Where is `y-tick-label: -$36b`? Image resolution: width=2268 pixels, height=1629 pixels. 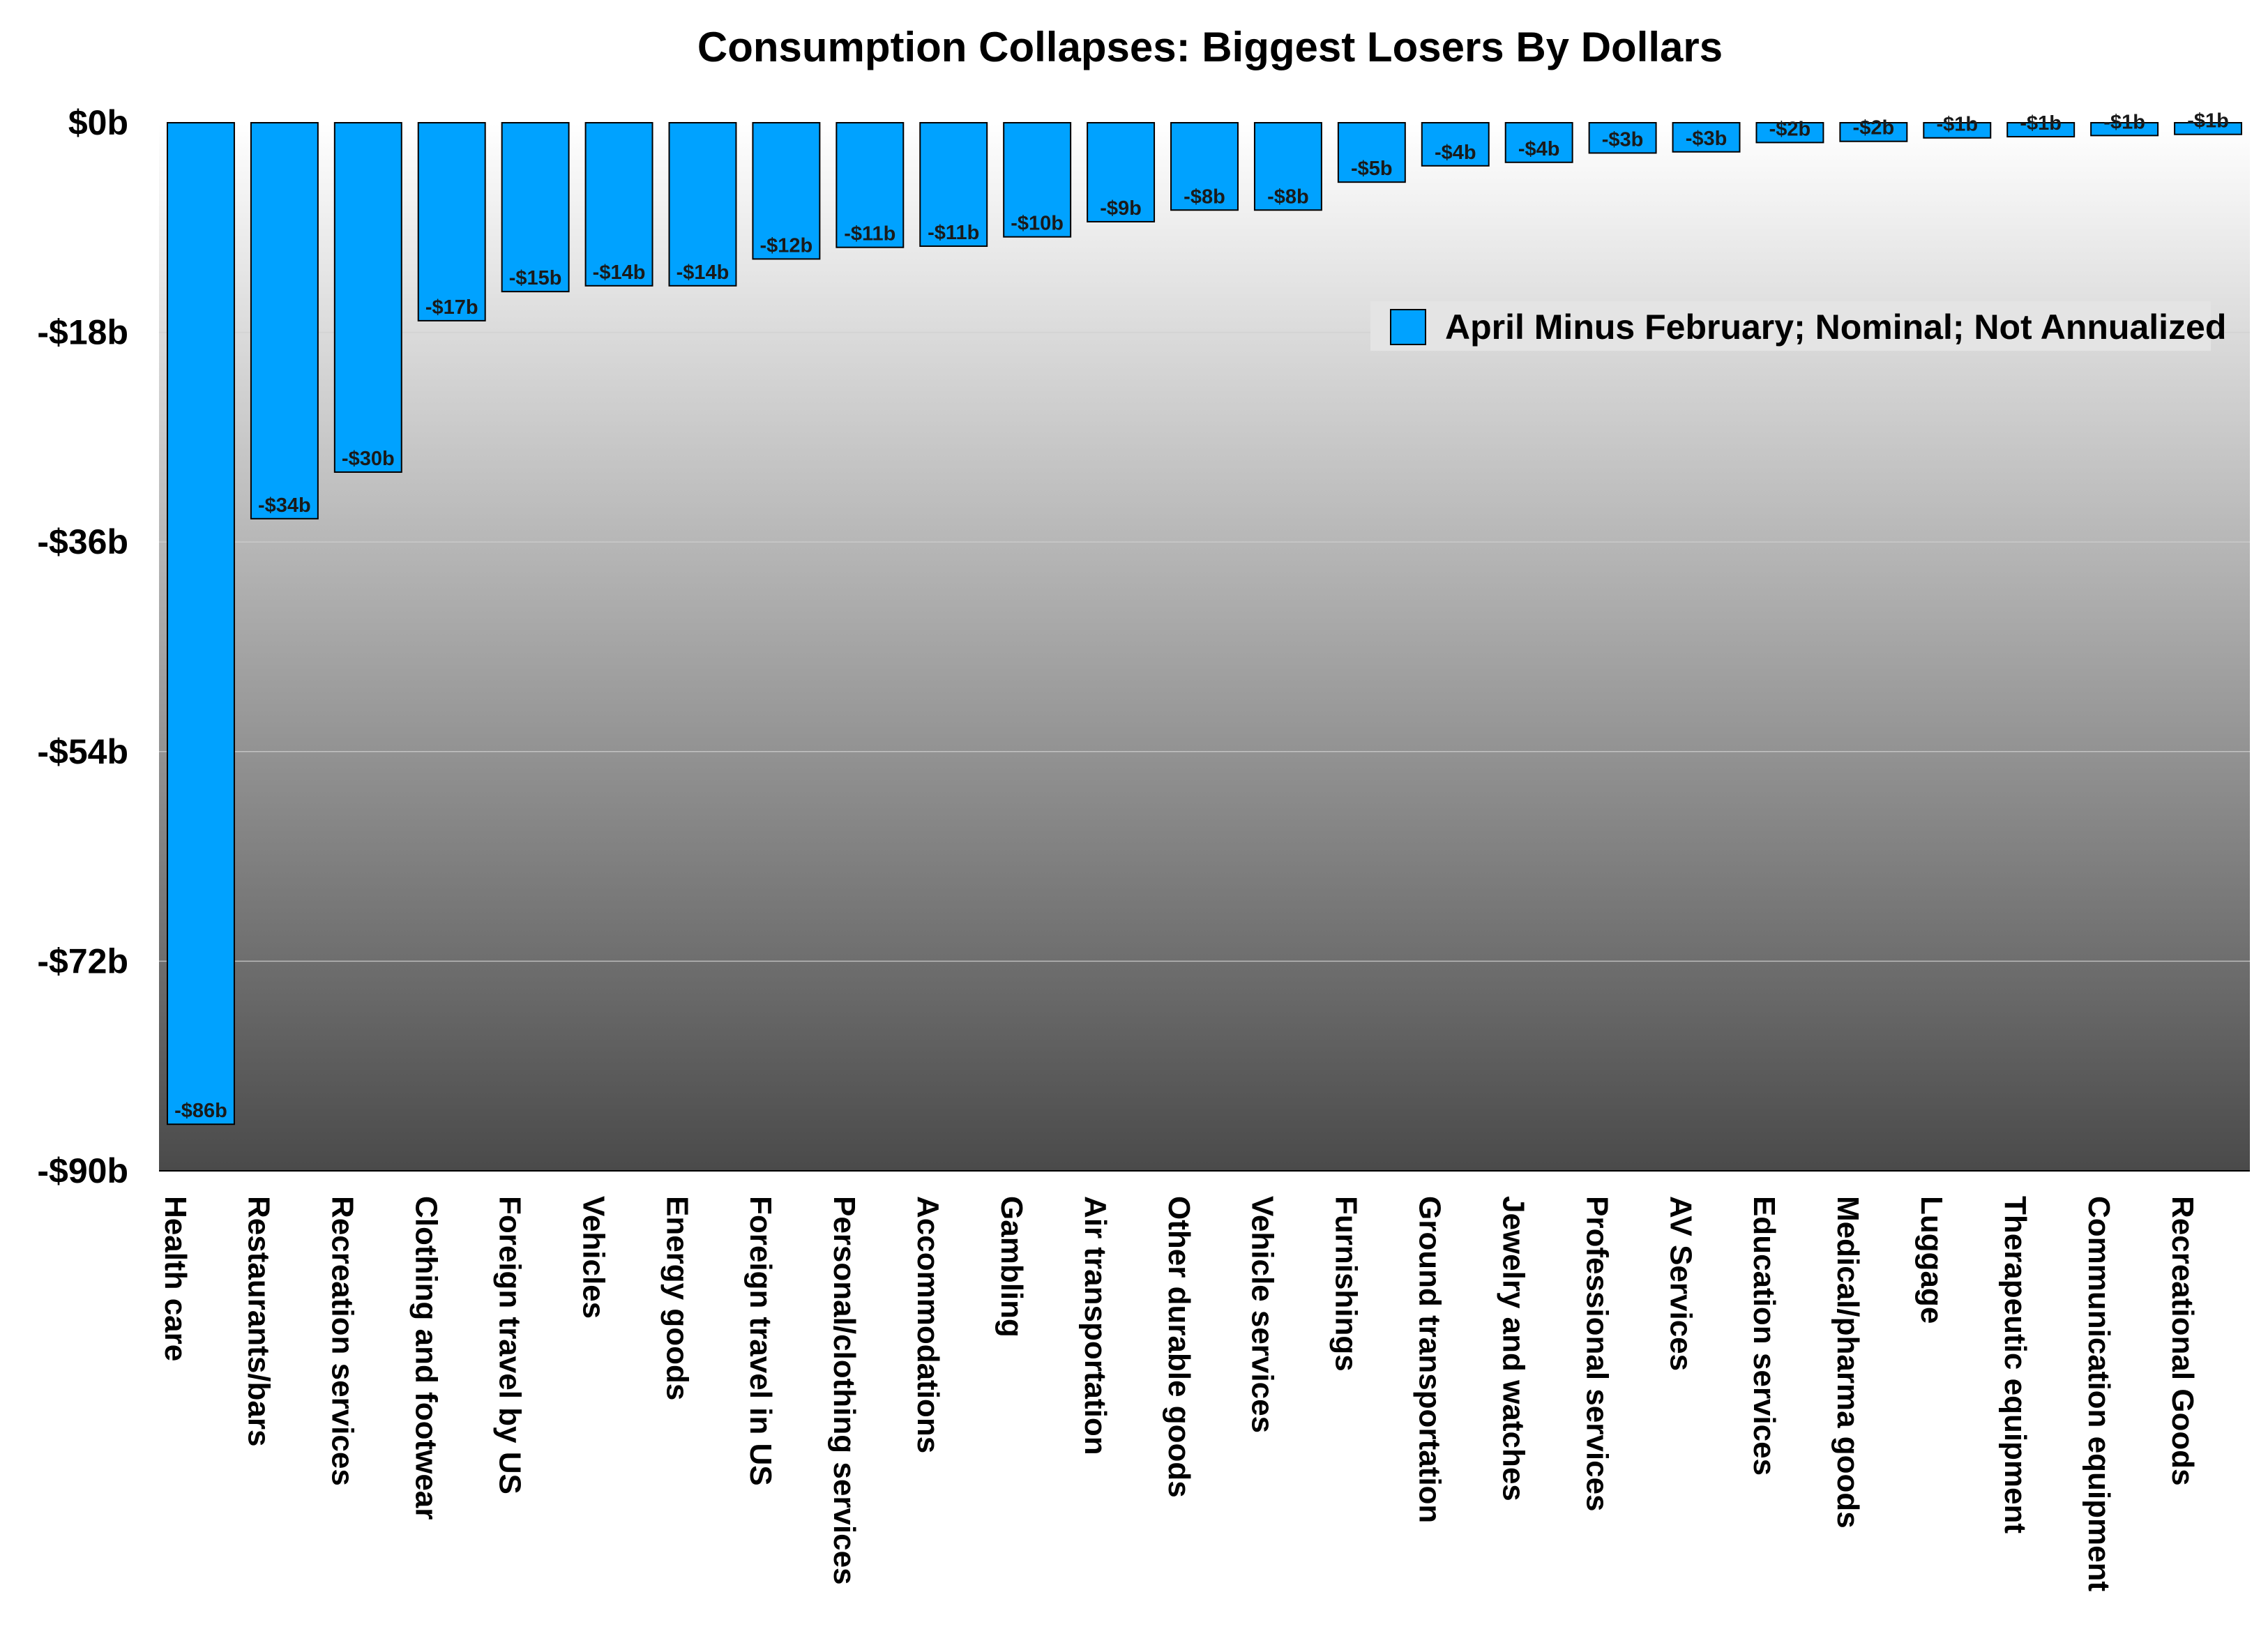
y-tick-label: -$36b is located at coordinates (82, 541).